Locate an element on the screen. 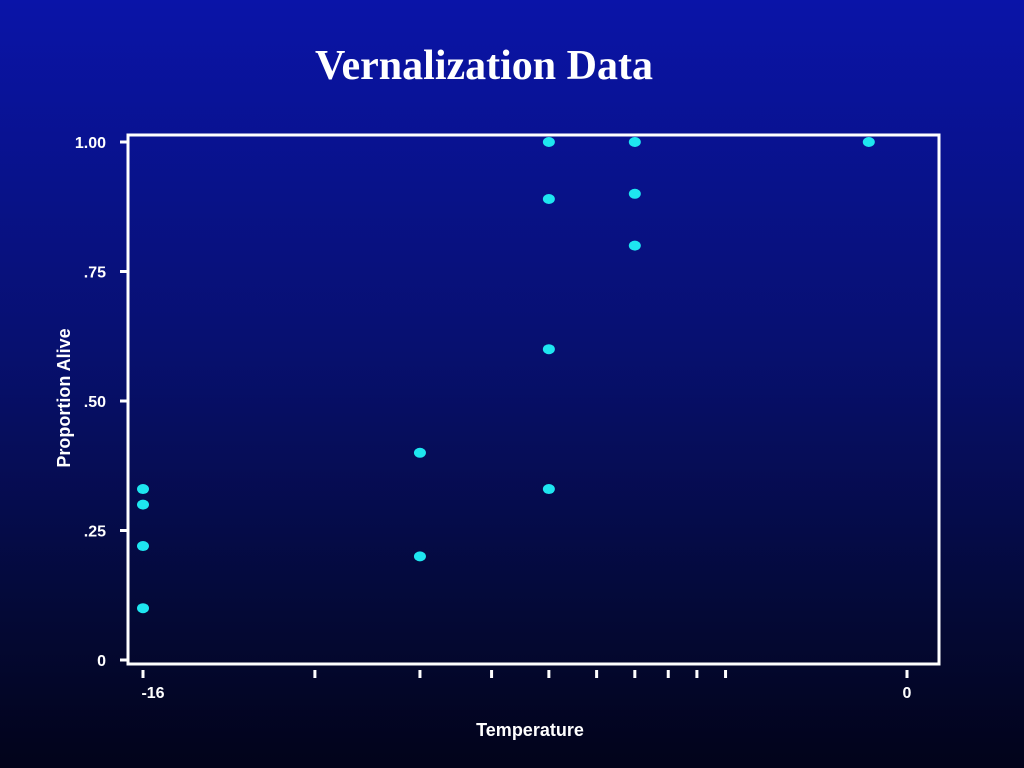 Image resolution: width=1024 pixels, height=768 pixels. y-axis-title: Proportion Alive is located at coordinates (64, 397).